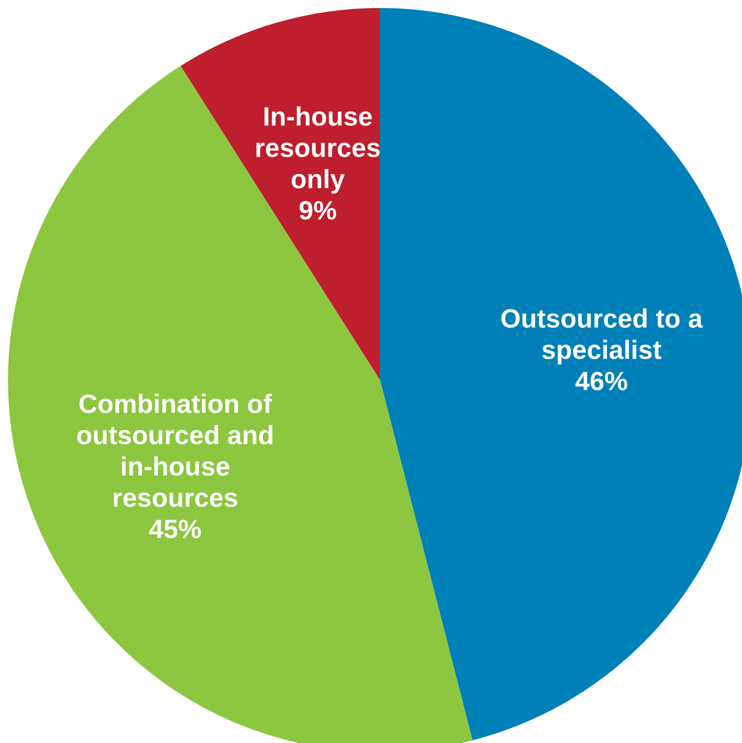 This screenshot has width=742, height=743. What do you see at coordinates (318, 150) in the screenshot?
I see `slice-label: In-house resources only` at bounding box center [318, 150].